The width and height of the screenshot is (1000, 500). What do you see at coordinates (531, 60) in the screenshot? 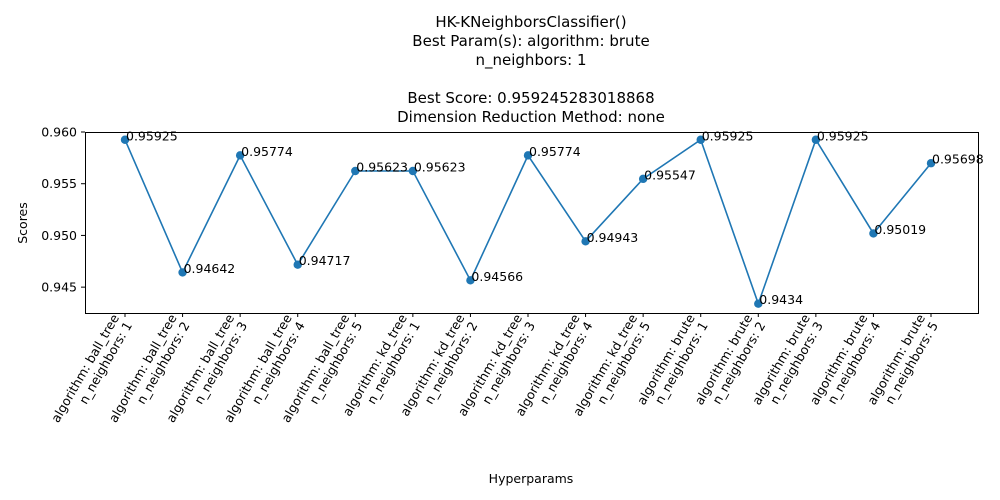
I see `title-line: n_neighbors: 1` at bounding box center [531, 60].